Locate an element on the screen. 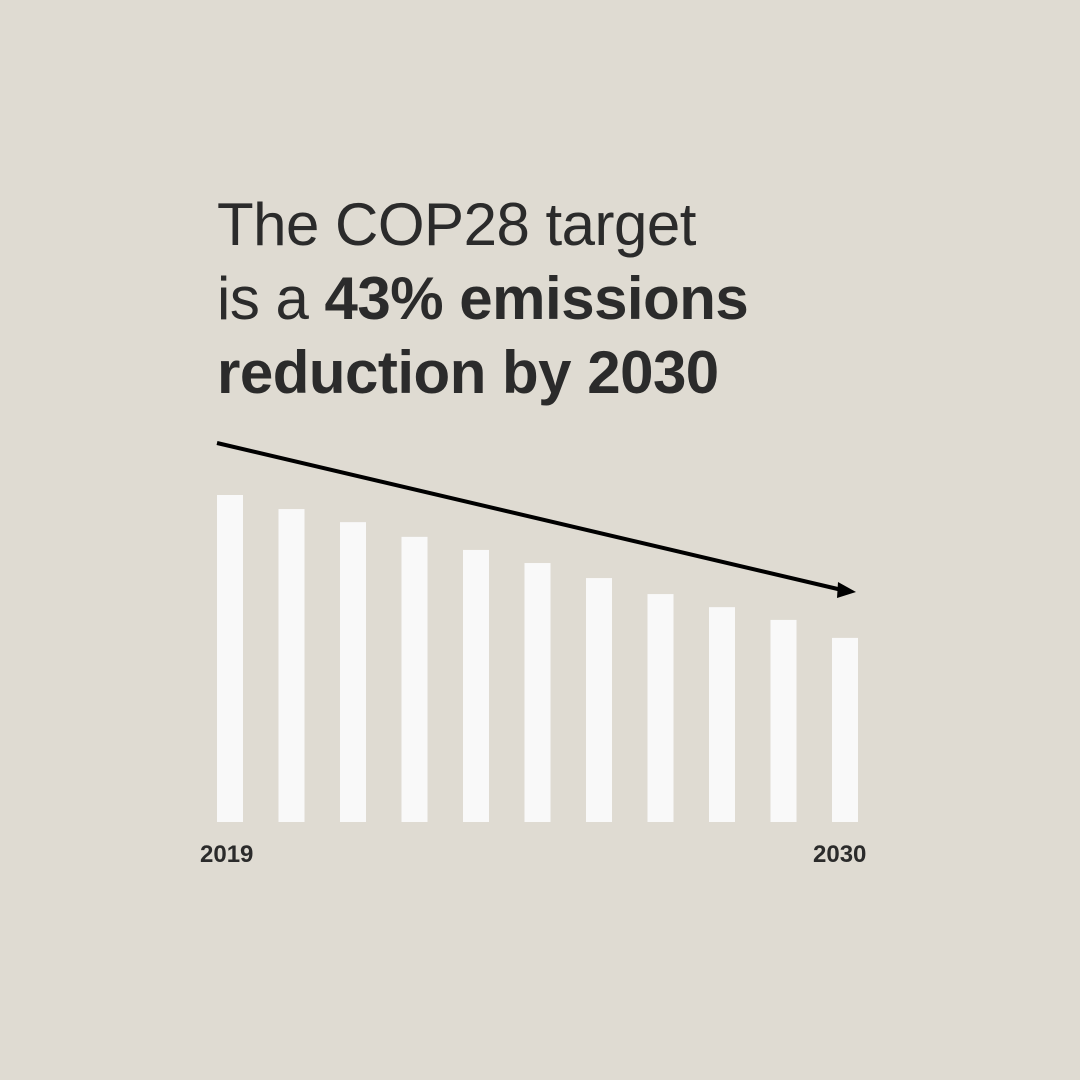 Image resolution: width=1080 pixels, height=1080 pixels. headline-line2-bold: 43% emissions is located at coordinates (536, 298).